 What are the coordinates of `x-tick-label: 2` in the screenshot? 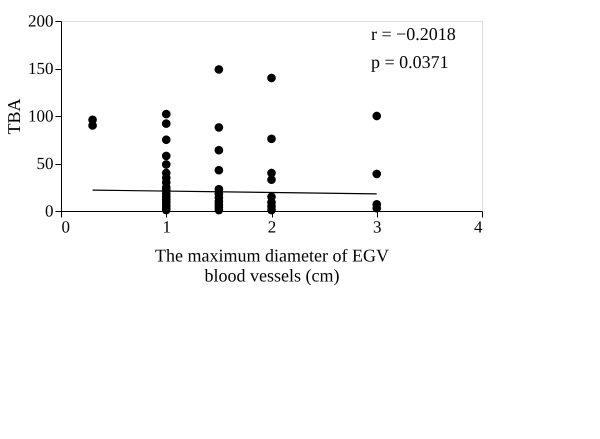 It's located at (272, 227).